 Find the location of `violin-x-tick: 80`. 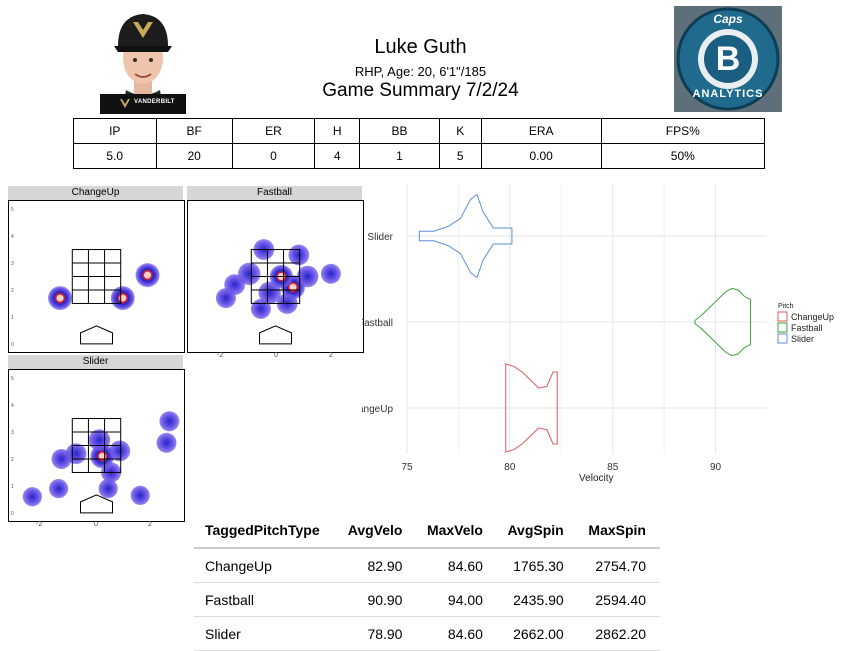

violin-x-tick: 80 is located at coordinates (510, 467).